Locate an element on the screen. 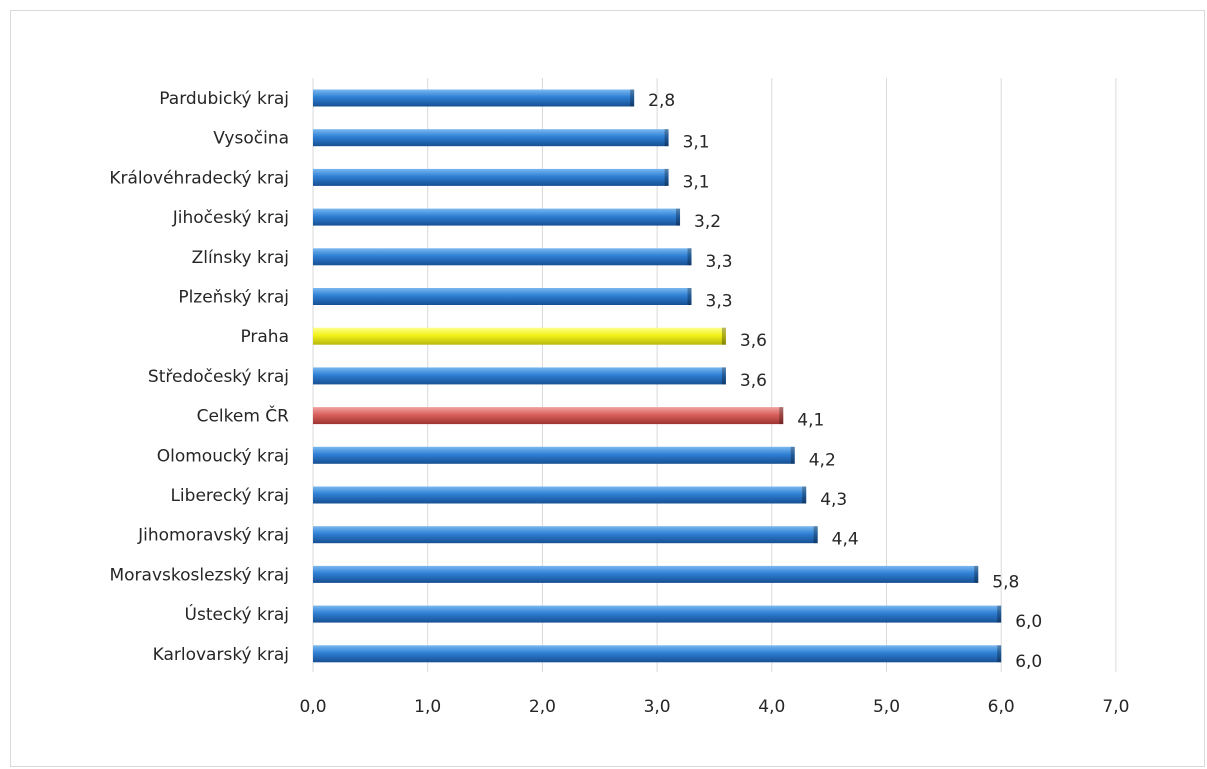 The width and height of the screenshot is (1207, 769). category-label: Celkem ČR is located at coordinates (243, 416).